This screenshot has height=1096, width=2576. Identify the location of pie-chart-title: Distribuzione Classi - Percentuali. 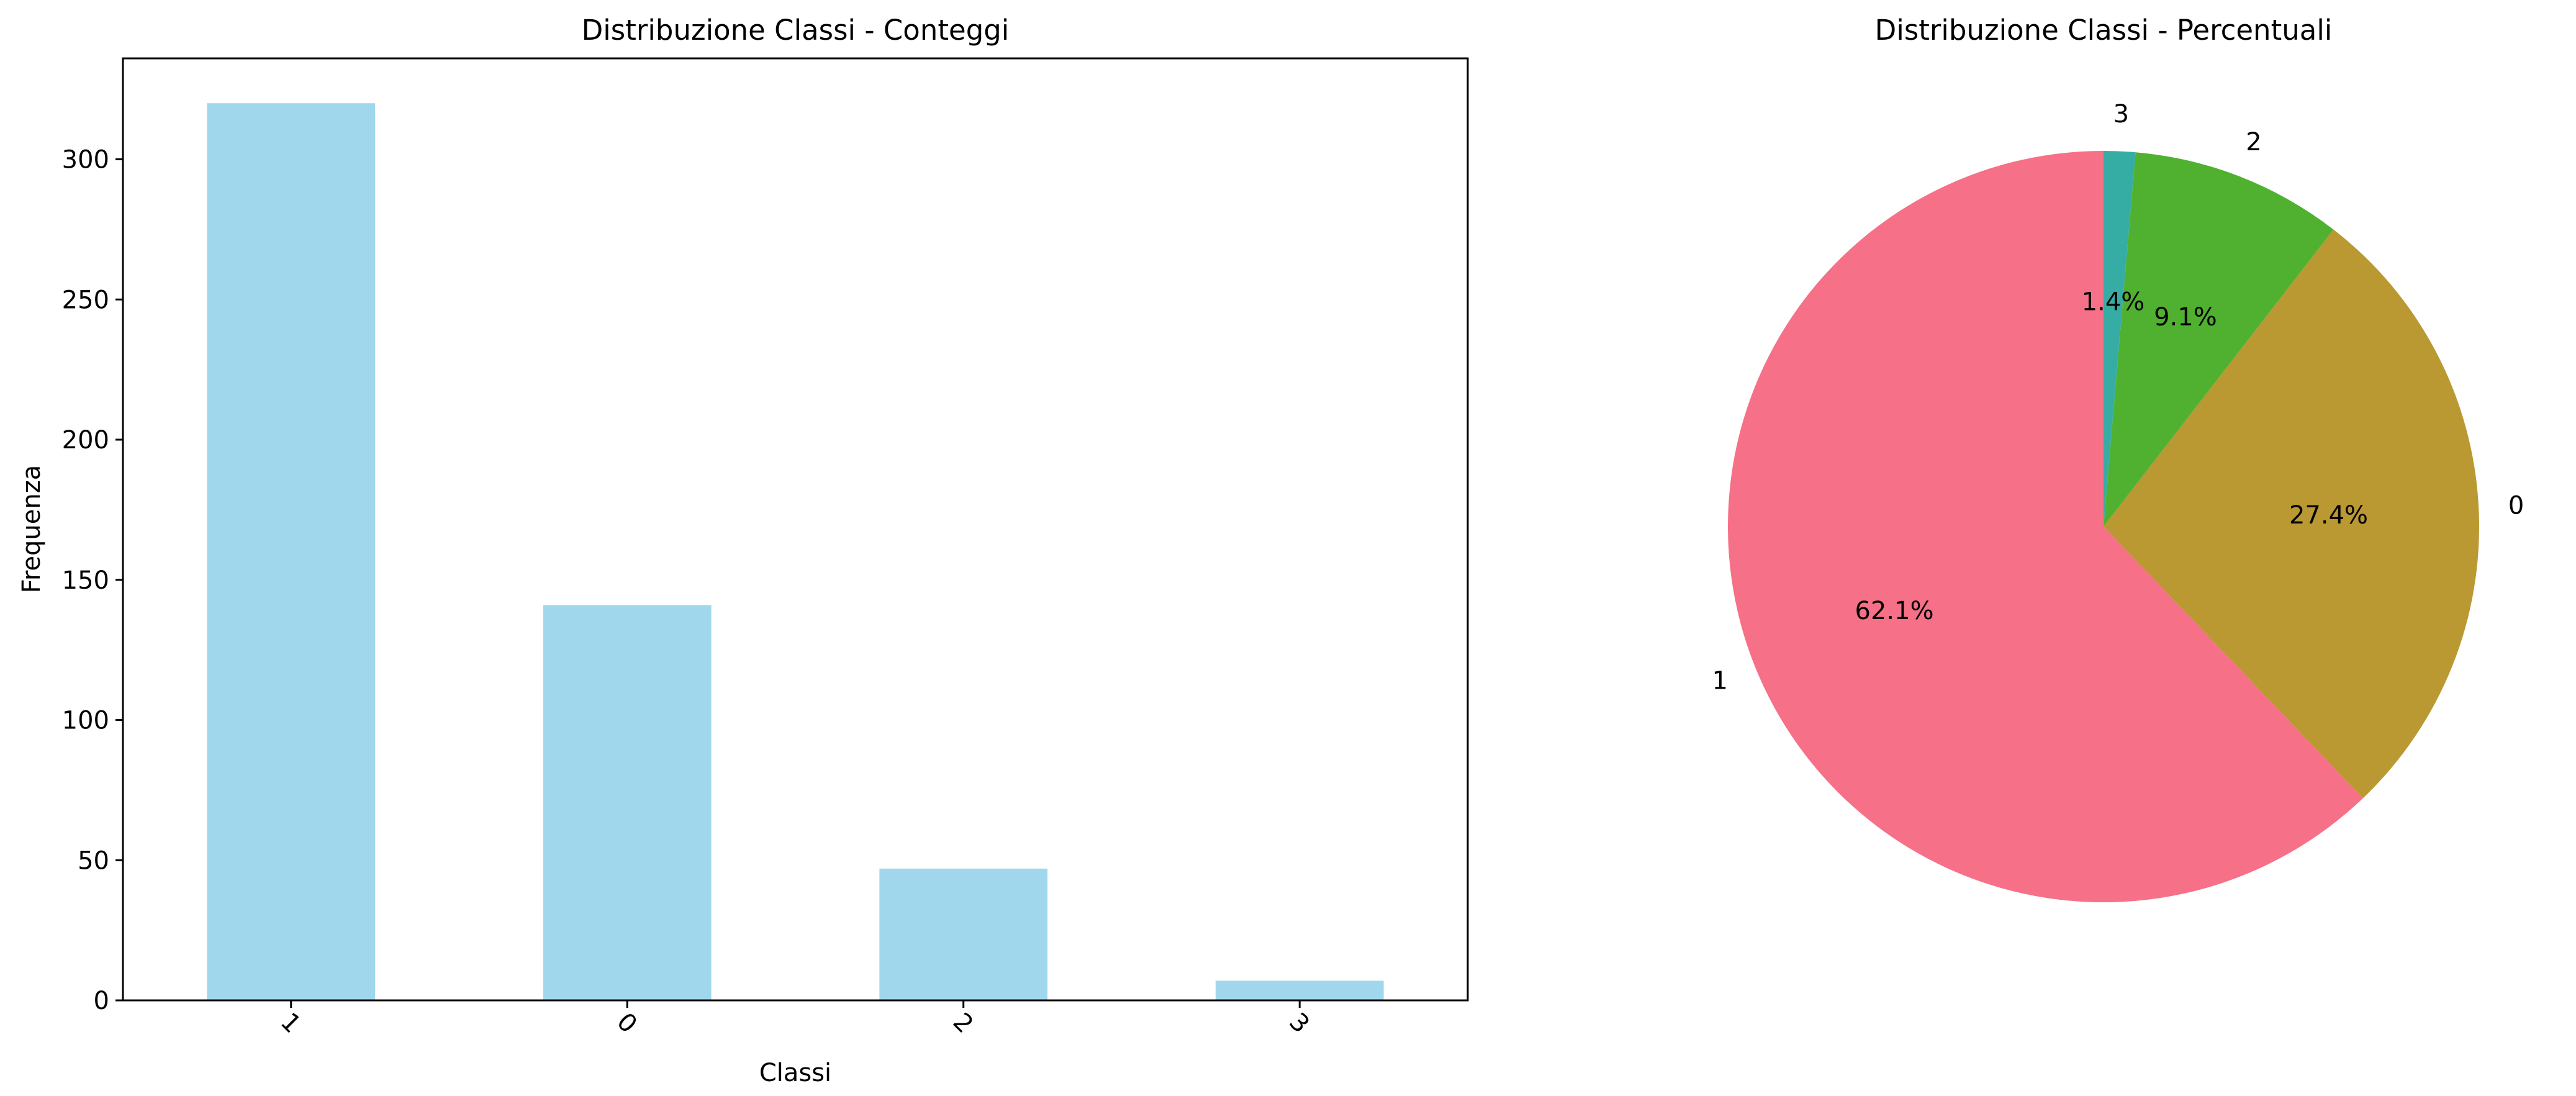
(2104, 31).